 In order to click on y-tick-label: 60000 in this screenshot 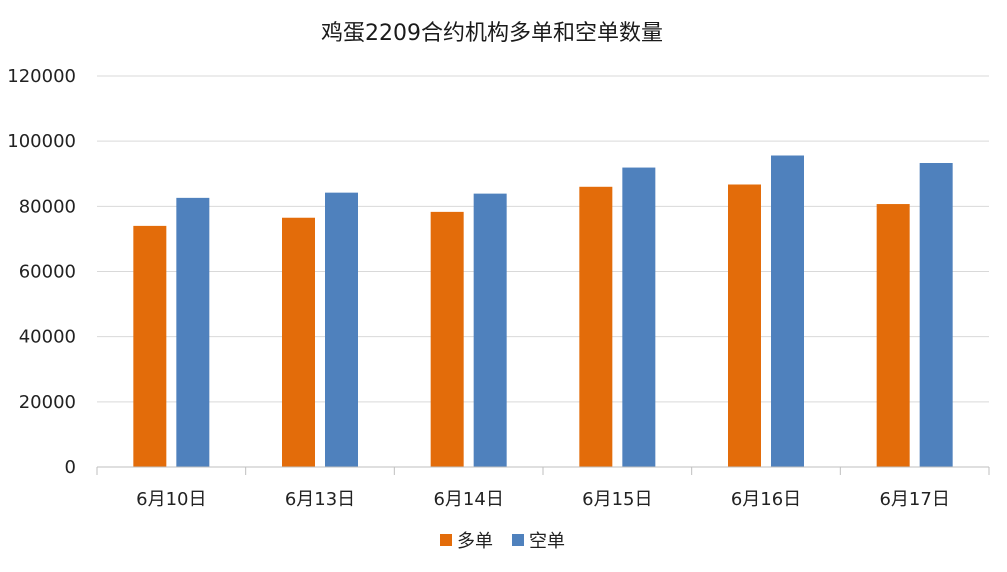, I will do `click(47, 272)`.